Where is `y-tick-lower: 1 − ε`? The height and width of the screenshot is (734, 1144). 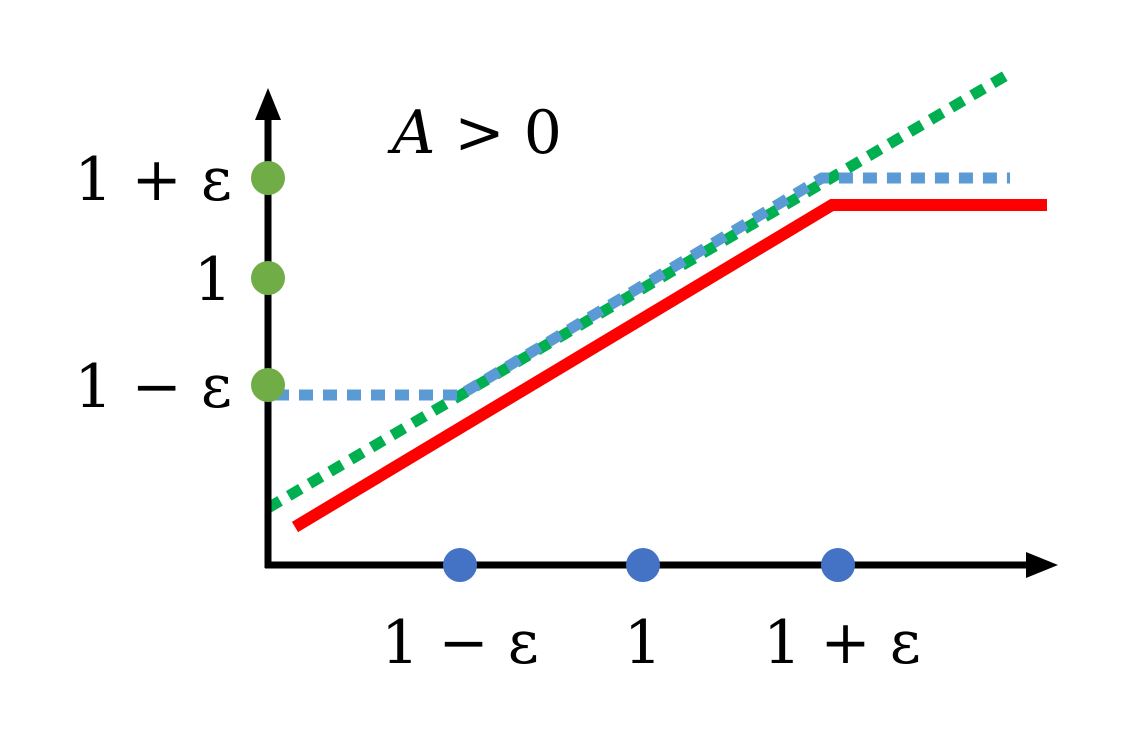 y-tick-lower: 1 − ε is located at coordinates (153, 387).